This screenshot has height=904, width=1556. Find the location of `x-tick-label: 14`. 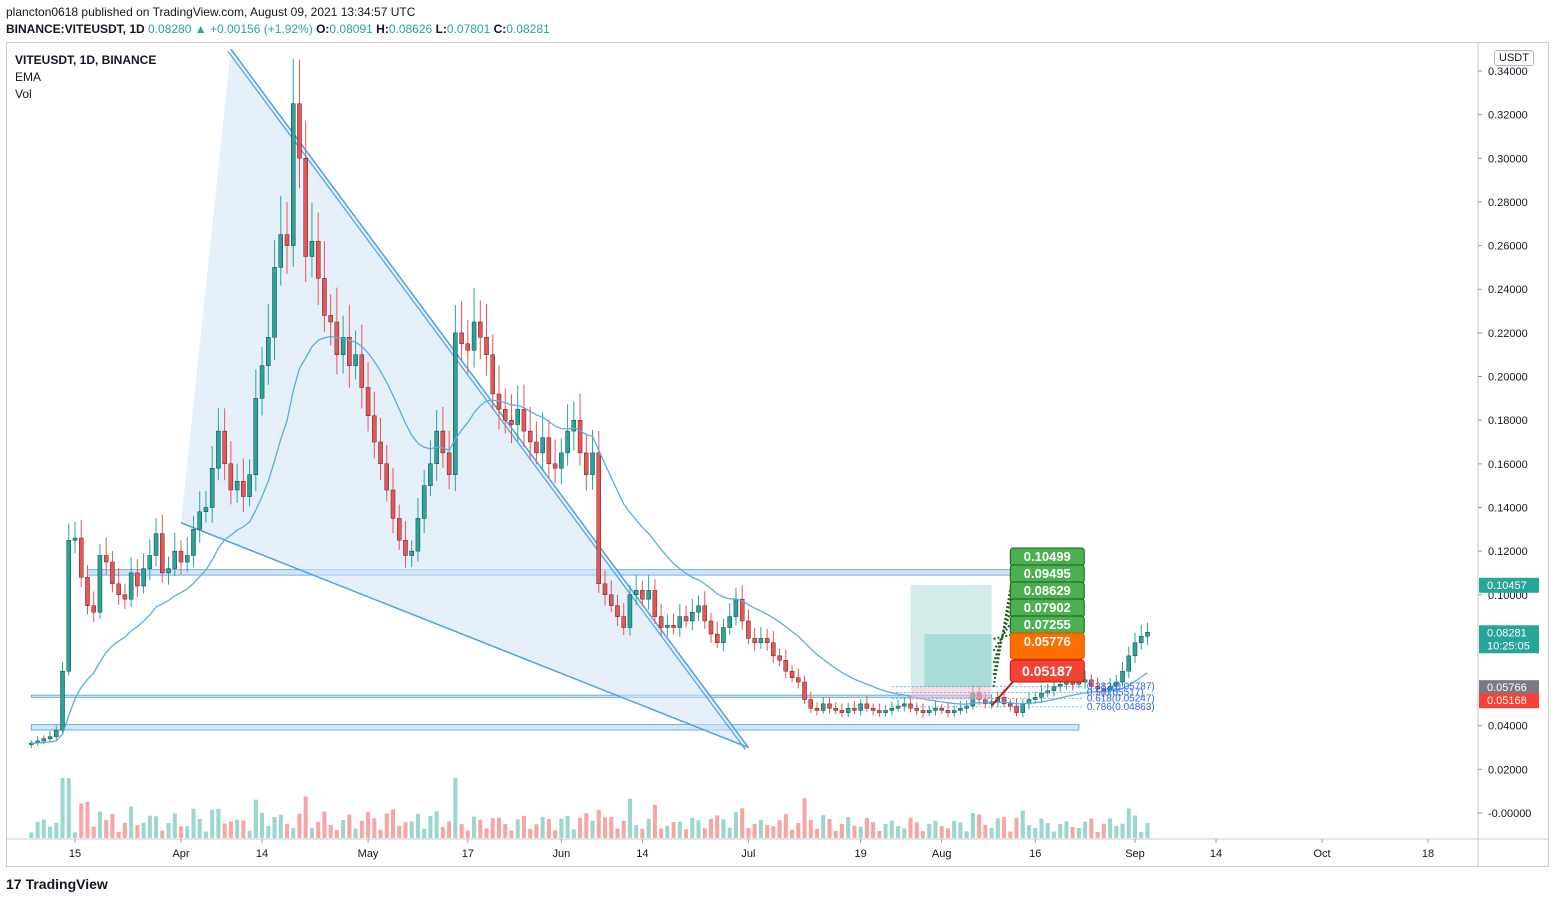

x-tick-label: 14 is located at coordinates (262, 854).